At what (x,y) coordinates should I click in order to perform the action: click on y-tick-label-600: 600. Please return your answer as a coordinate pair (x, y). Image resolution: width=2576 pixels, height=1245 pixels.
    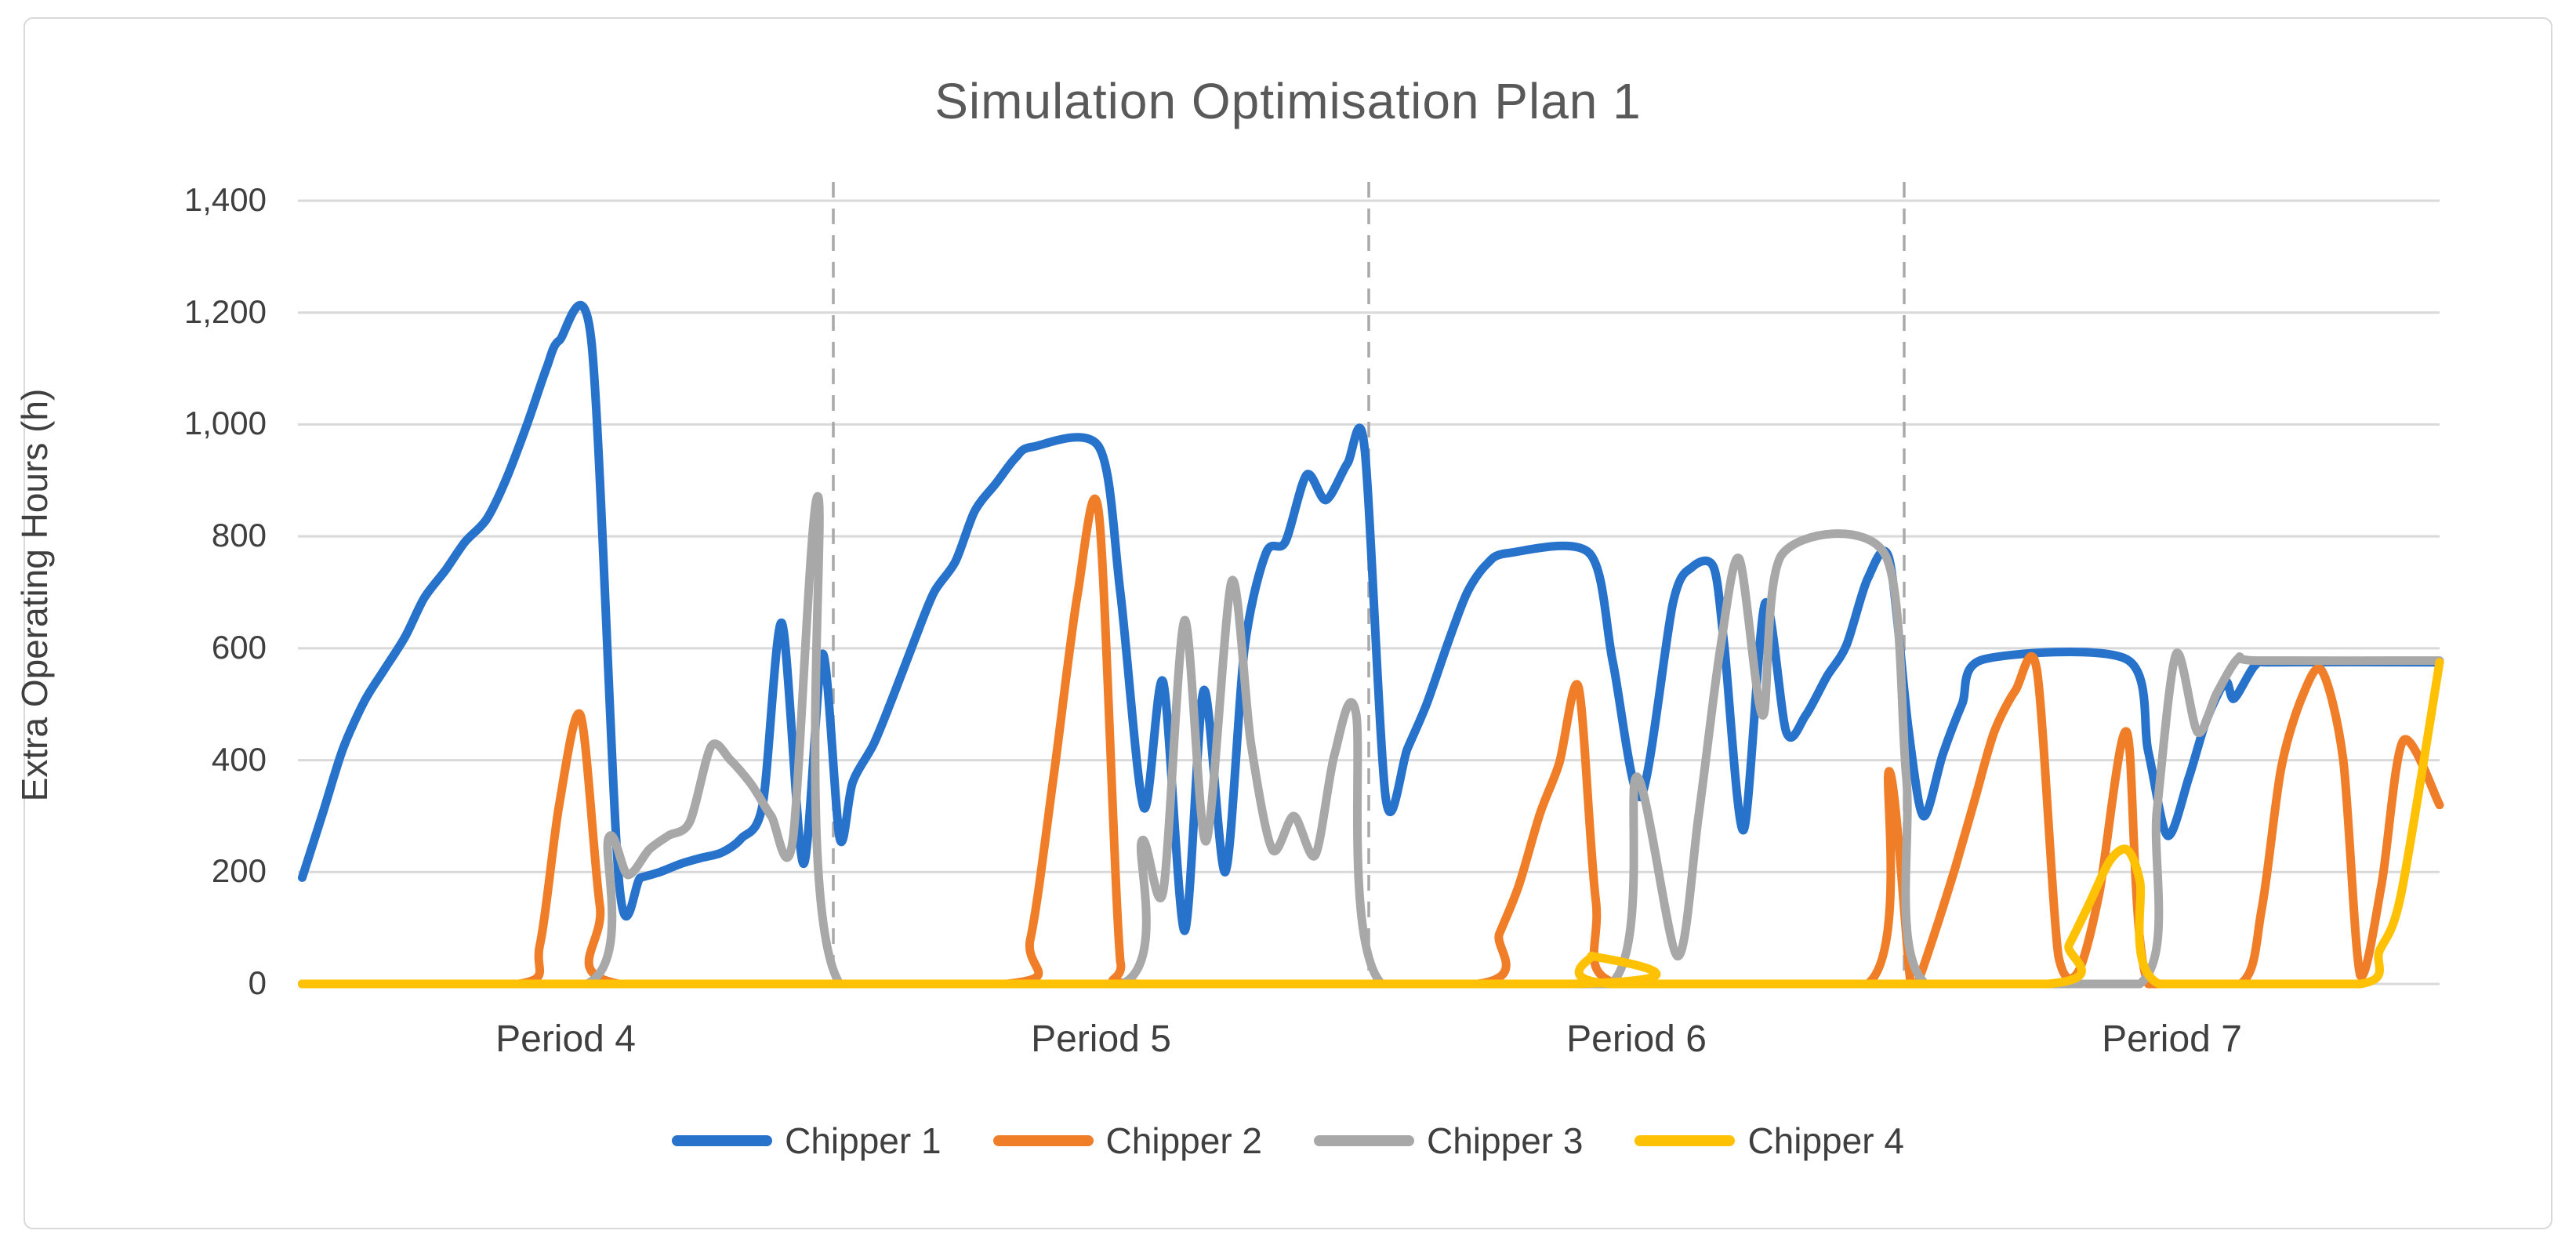
    Looking at the image, I should click on (239, 647).